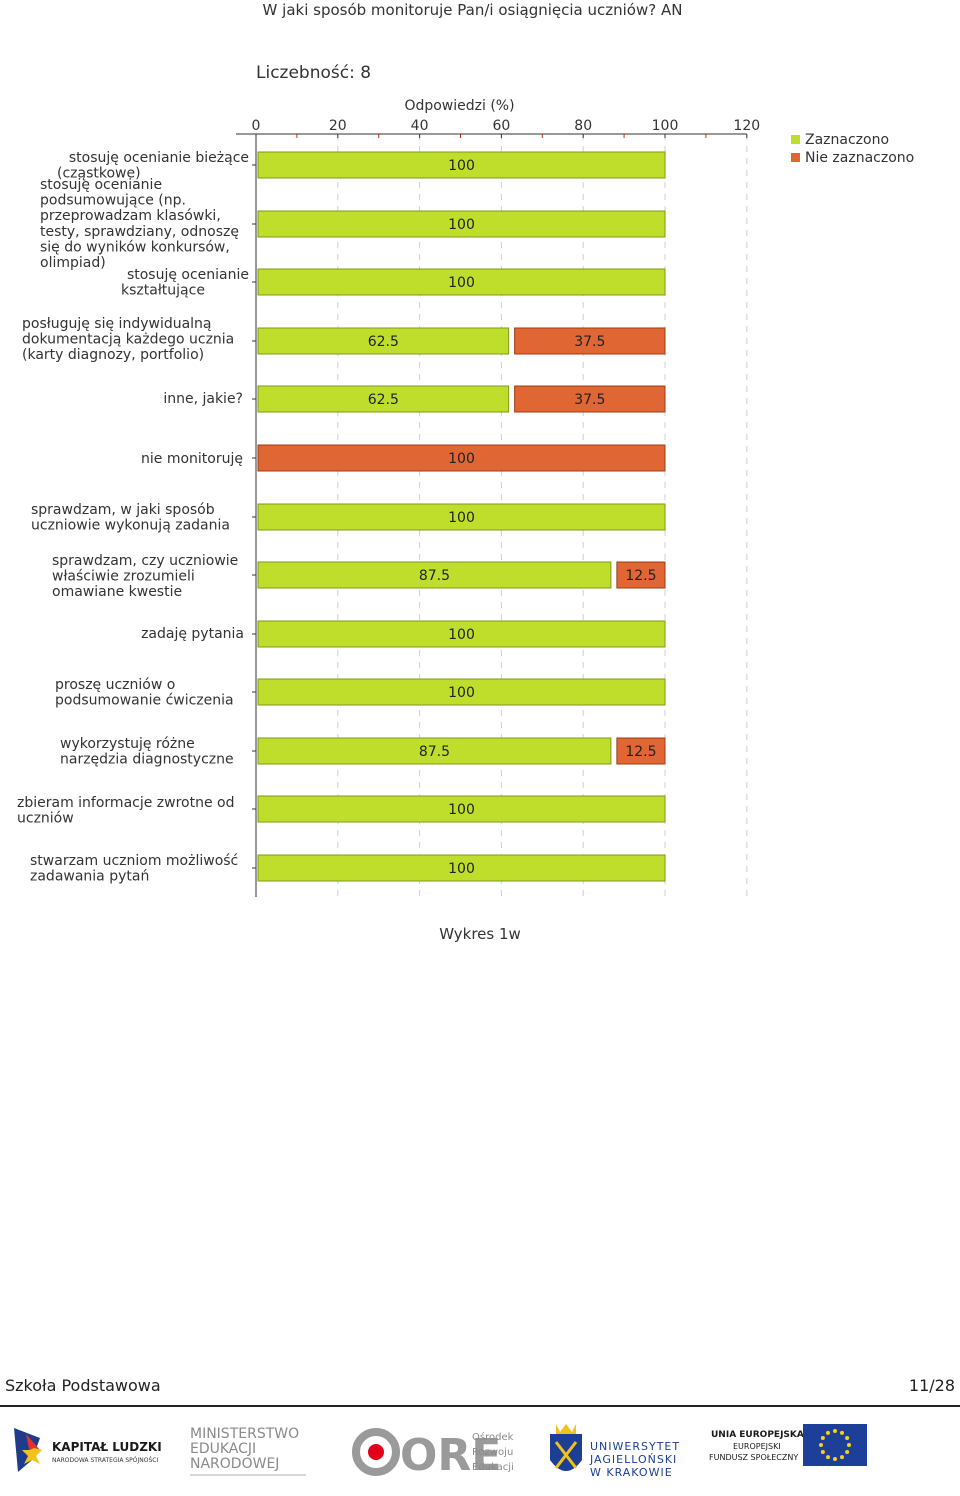 The height and width of the screenshot is (1496, 960). What do you see at coordinates (492, 1452) in the screenshot?
I see `ore-line2: Rozwoju` at bounding box center [492, 1452].